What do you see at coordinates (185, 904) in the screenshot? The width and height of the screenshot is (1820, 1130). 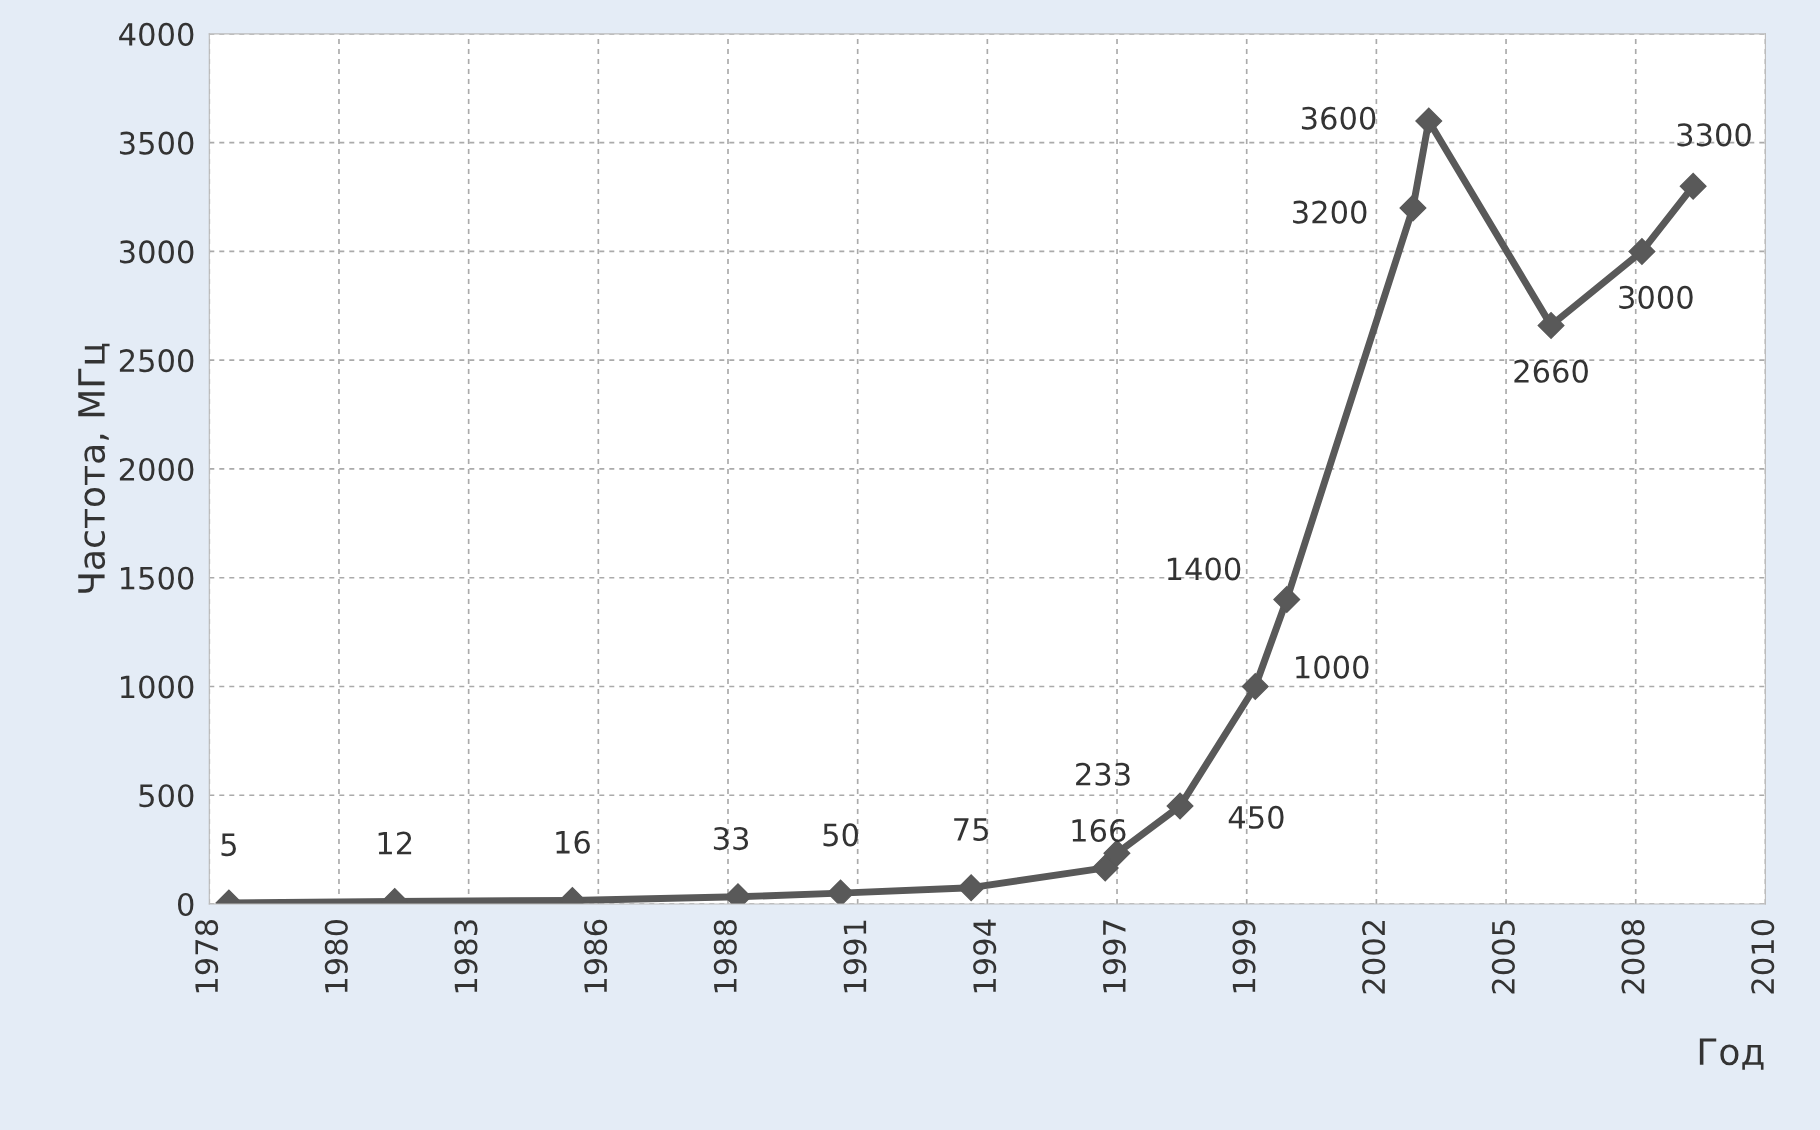 I see `y-tick-label: 0` at bounding box center [185, 904].